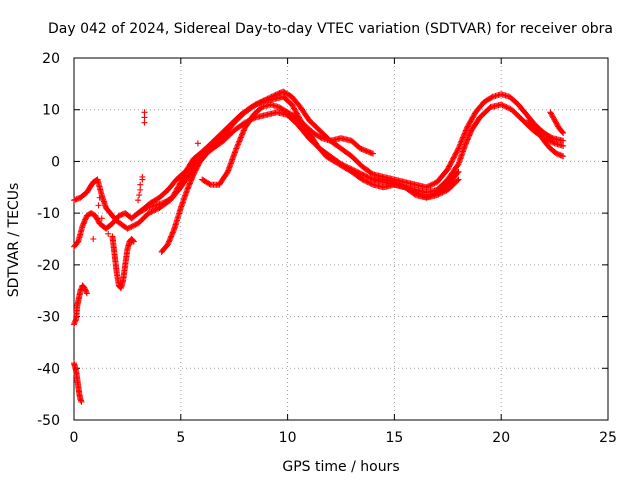 The height and width of the screenshot is (480, 640). Describe the element at coordinates (394, 438) in the screenshot. I see `x-tick-label: 15` at that location.